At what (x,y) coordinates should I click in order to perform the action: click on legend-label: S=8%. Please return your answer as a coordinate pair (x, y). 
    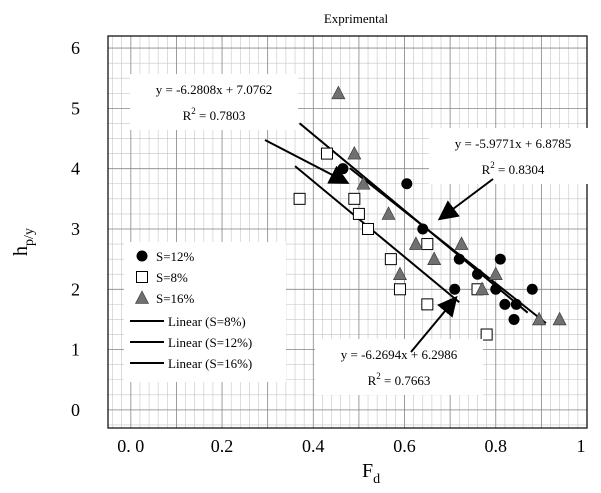
    Looking at the image, I should click on (172, 277).